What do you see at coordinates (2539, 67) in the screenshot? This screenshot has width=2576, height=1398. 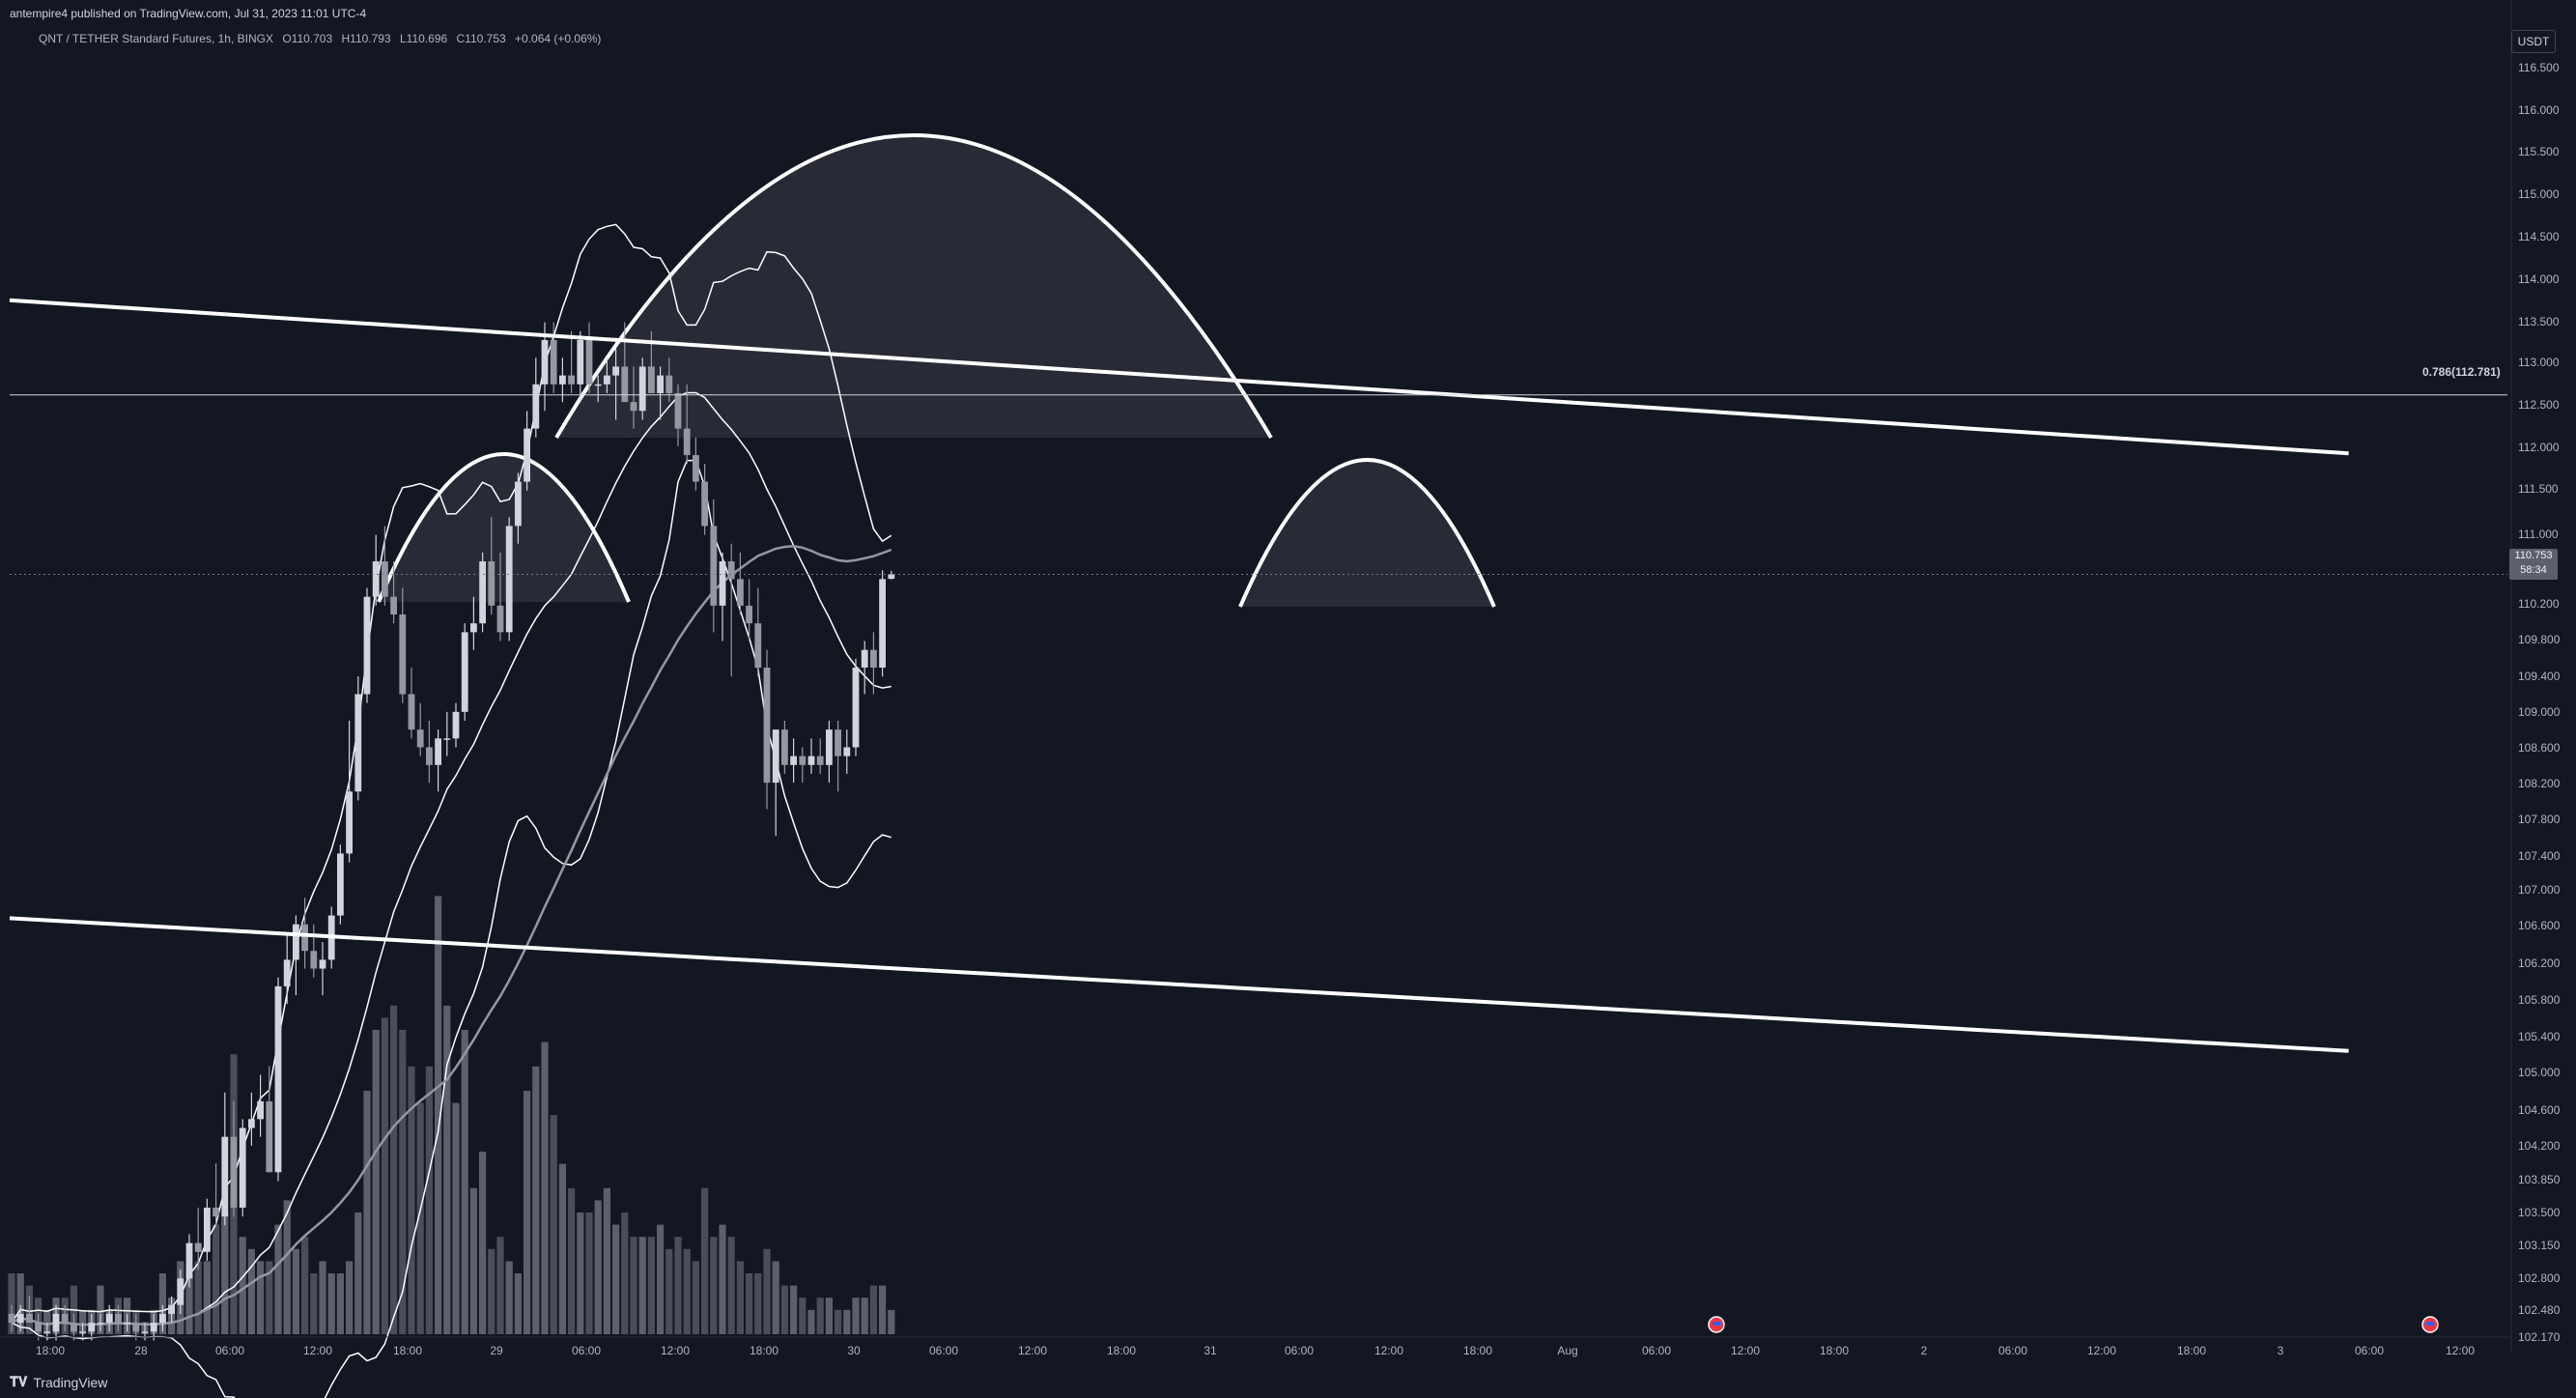 I see `price-tick-label: 116.500` at bounding box center [2539, 67].